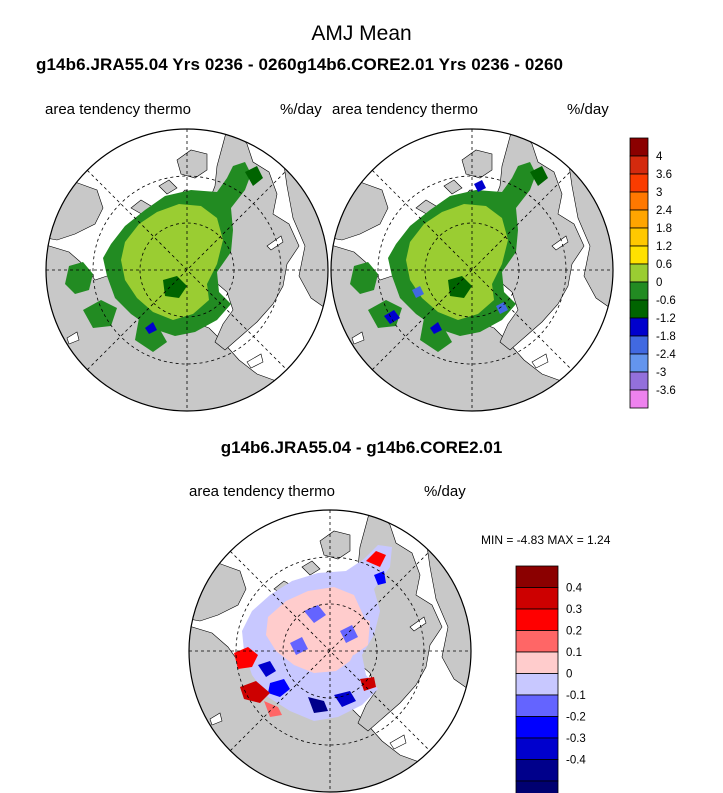 This screenshot has width=723, height=793. Describe the element at coordinates (666, 355) in the screenshot. I see `colorbar-top-label: -2.4` at that location.